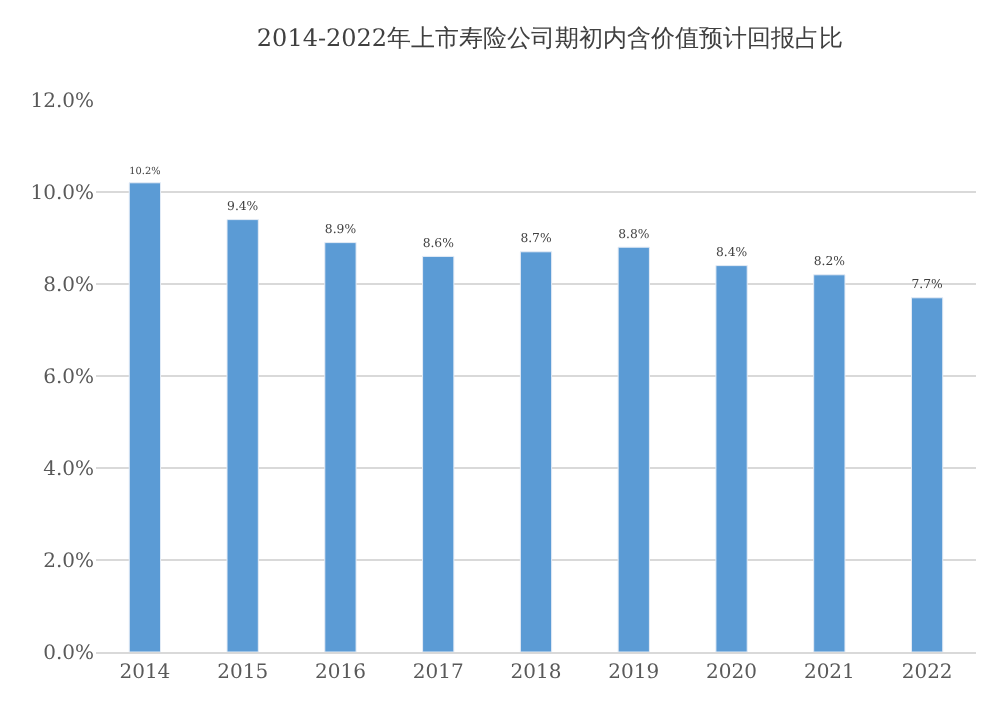 Image resolution: width=1000 pixels, height=724 pixels. Describe the element at coordinates (62, 102) in the screenshot. I see `y-tick-label: 12.0%` at that location.